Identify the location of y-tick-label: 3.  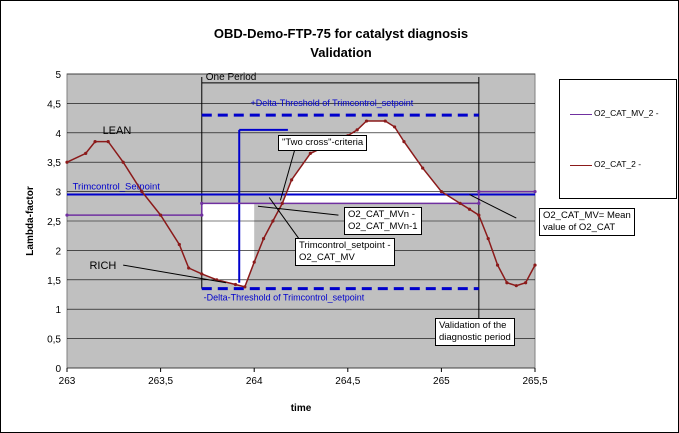
(58, 193).